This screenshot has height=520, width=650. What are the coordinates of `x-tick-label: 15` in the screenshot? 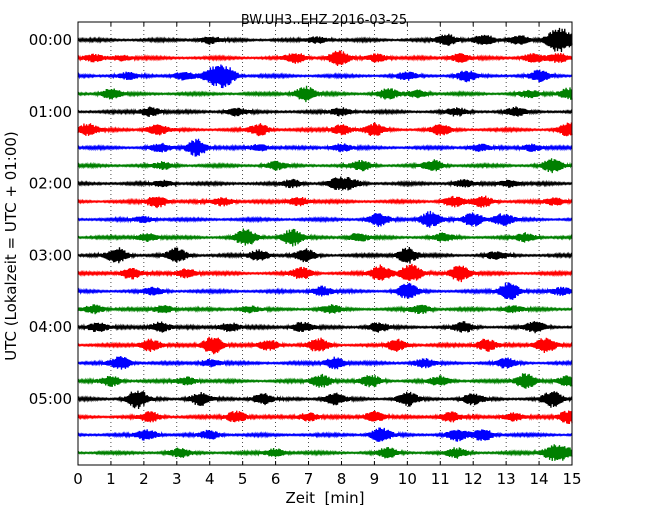 It's located at (571, 479).